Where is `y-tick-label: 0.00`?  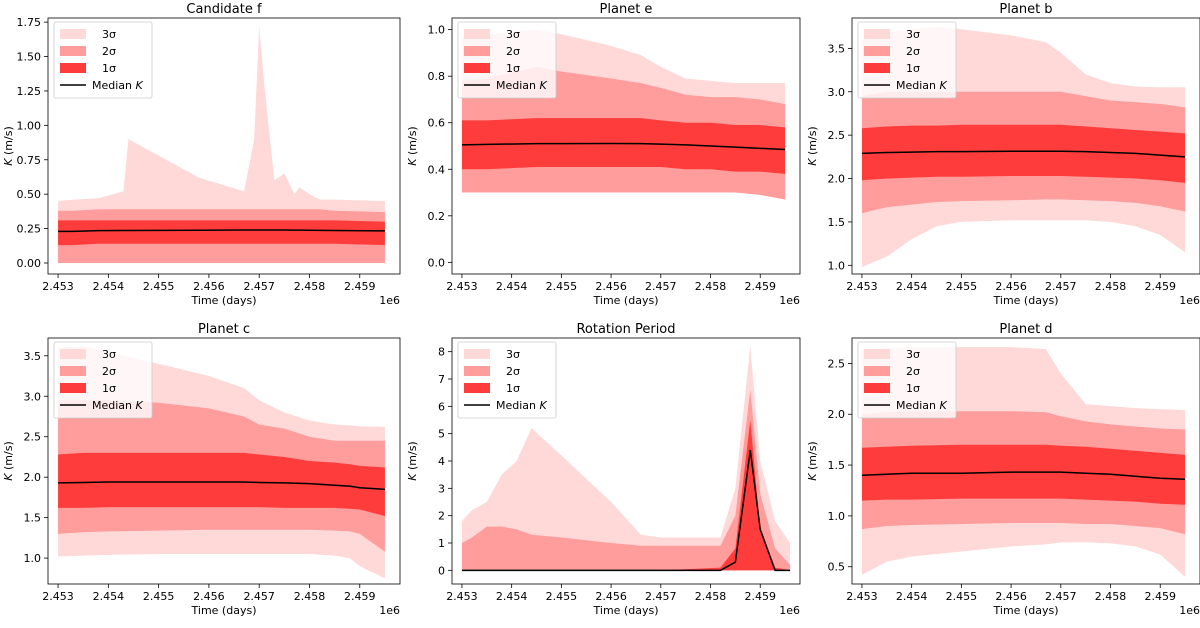 y-tick-label: 0.00 is located at coordinates (29, 263).